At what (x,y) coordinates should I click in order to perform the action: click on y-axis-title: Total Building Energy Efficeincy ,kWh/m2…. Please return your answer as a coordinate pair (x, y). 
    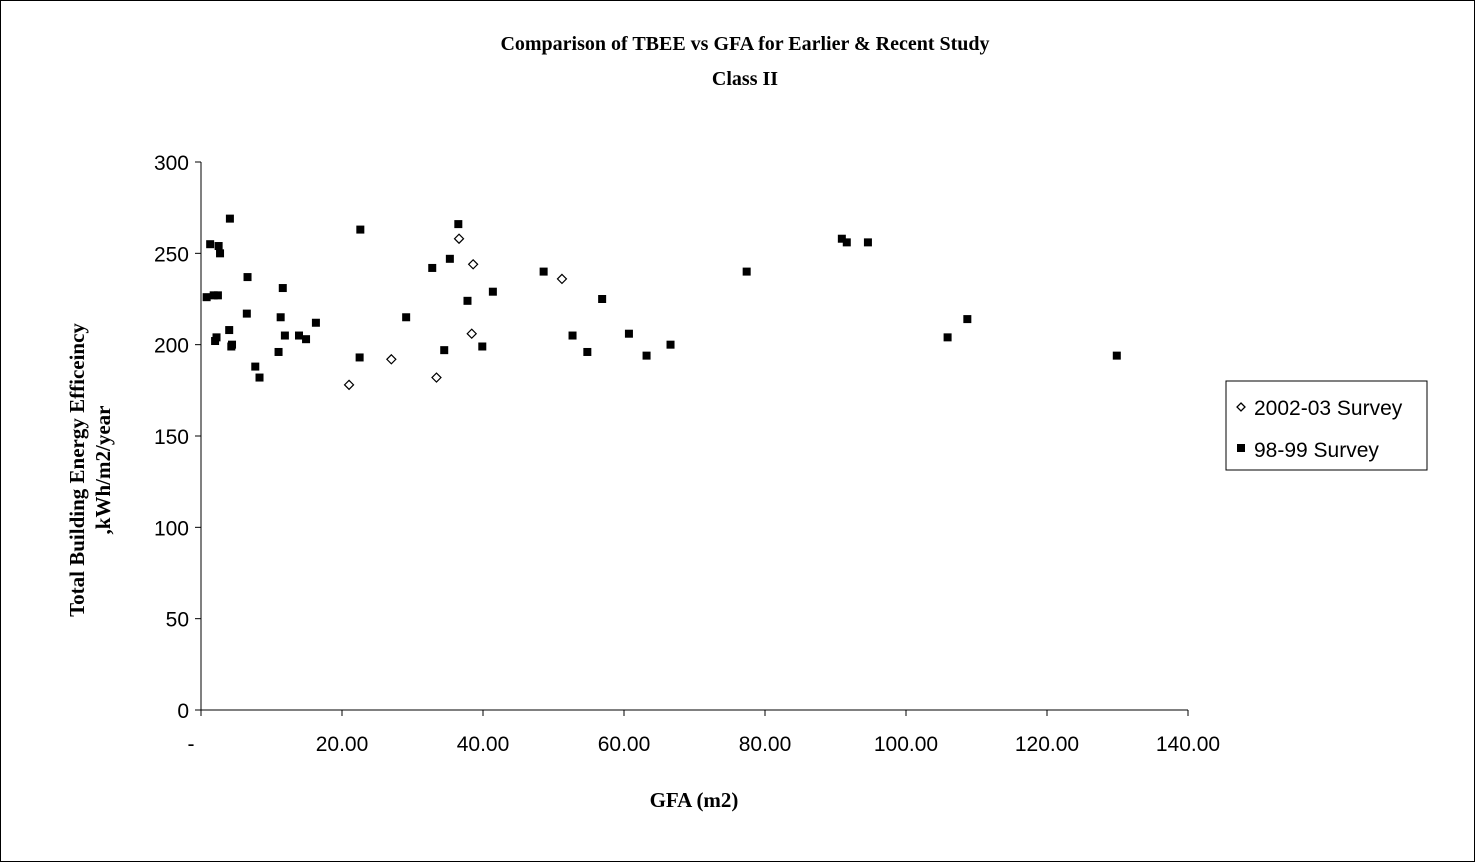
    Looking at the image, I should click on (90, 470).